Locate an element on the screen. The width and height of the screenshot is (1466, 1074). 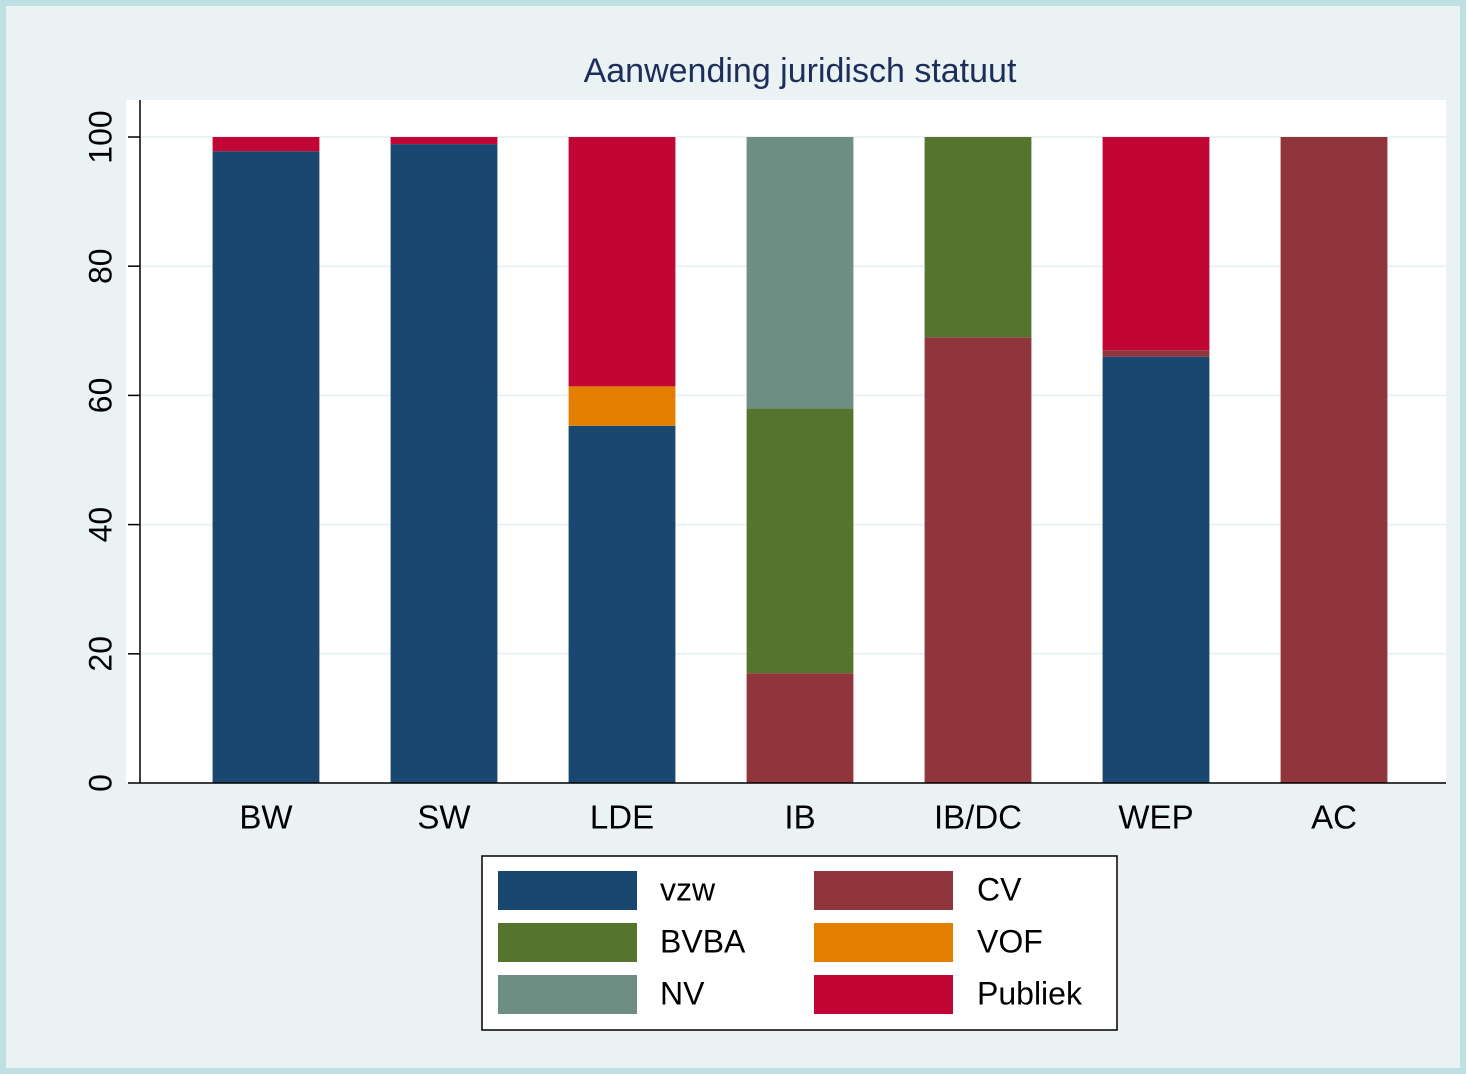
x-tick-label: SW is located at coordinates (444, 817).